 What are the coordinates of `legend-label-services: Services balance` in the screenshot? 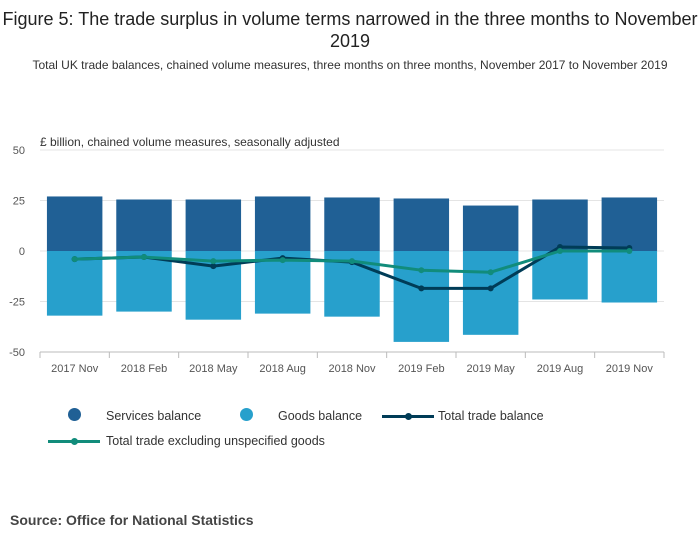 It's located at (154, 416).